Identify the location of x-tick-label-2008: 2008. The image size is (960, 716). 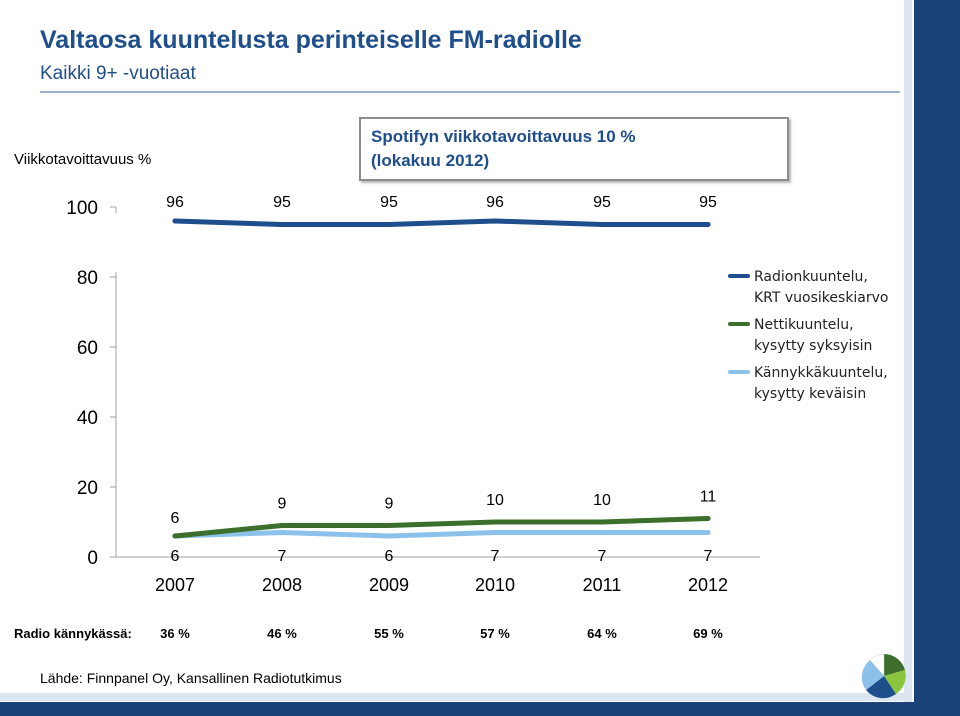
(282, 585).